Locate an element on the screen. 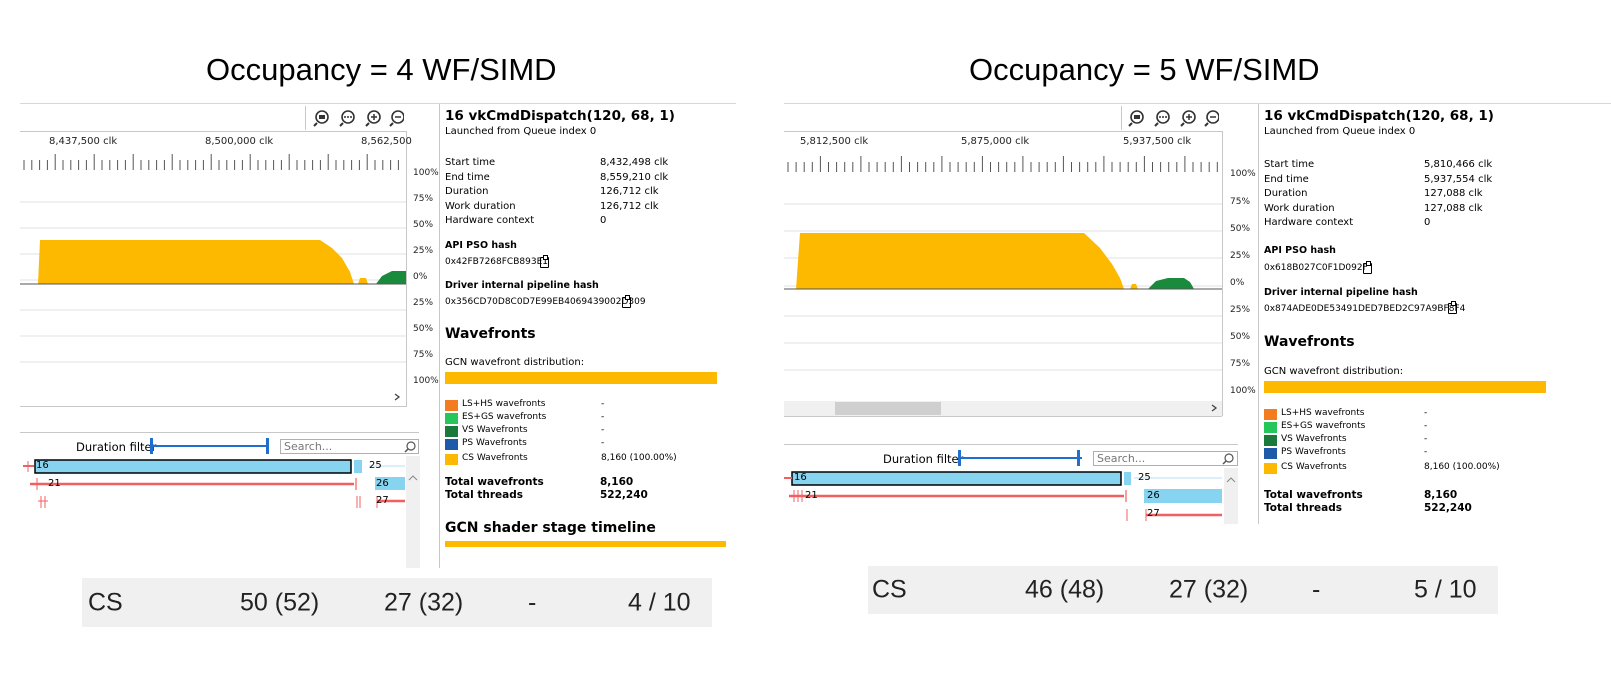  scrollbar-thumb is located at coordinates (888, 408).